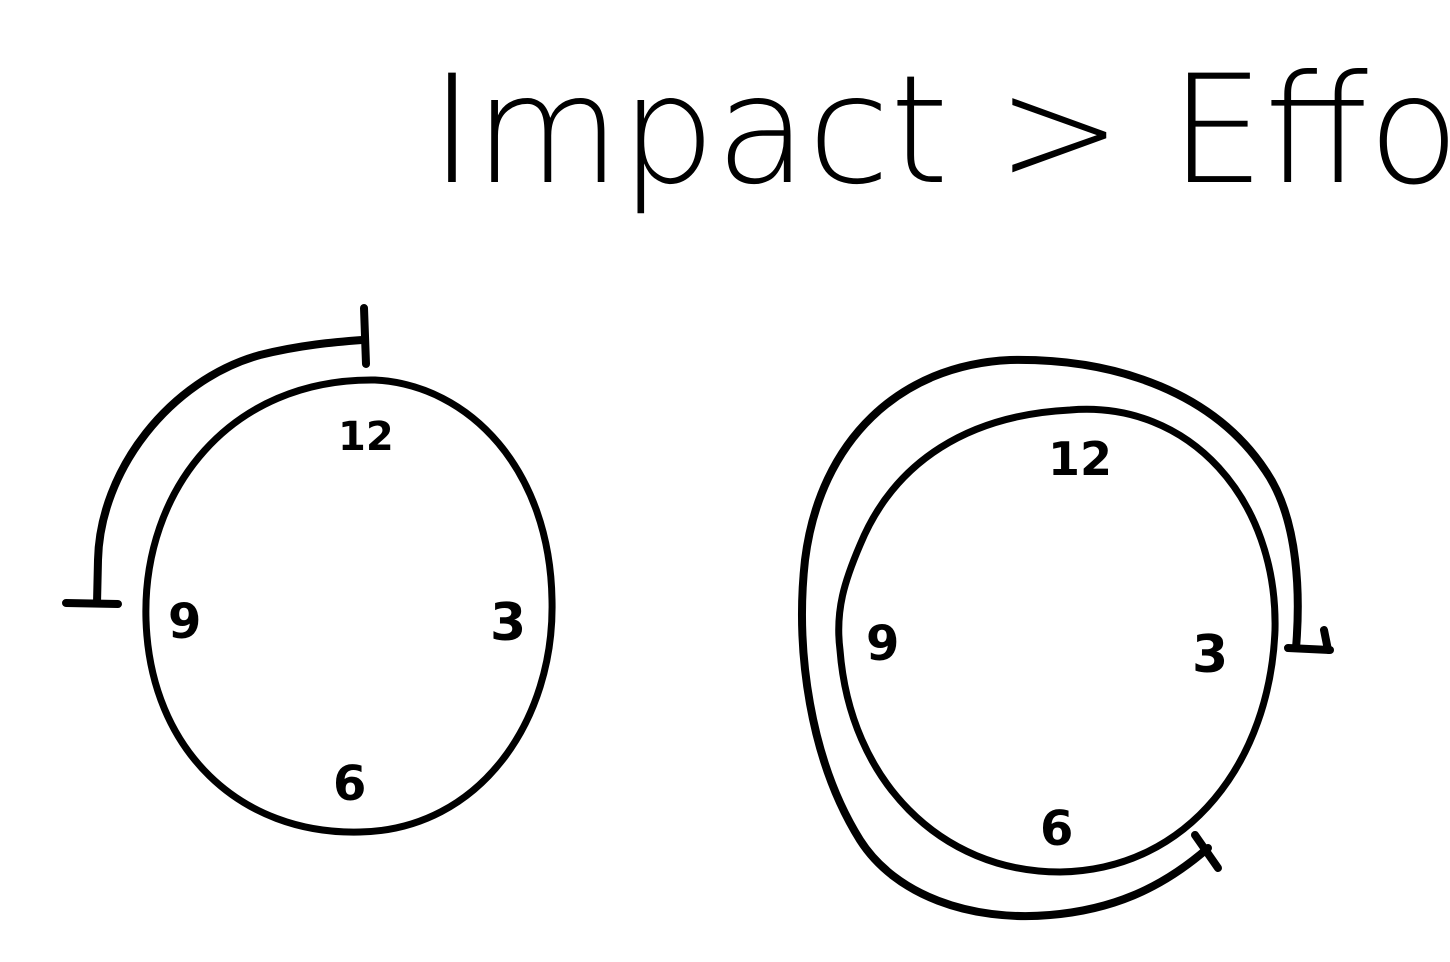 Image resolution: width=1450 pixels, height=962 pixels. I want to click on impact-clock-face, so click(349, 606).